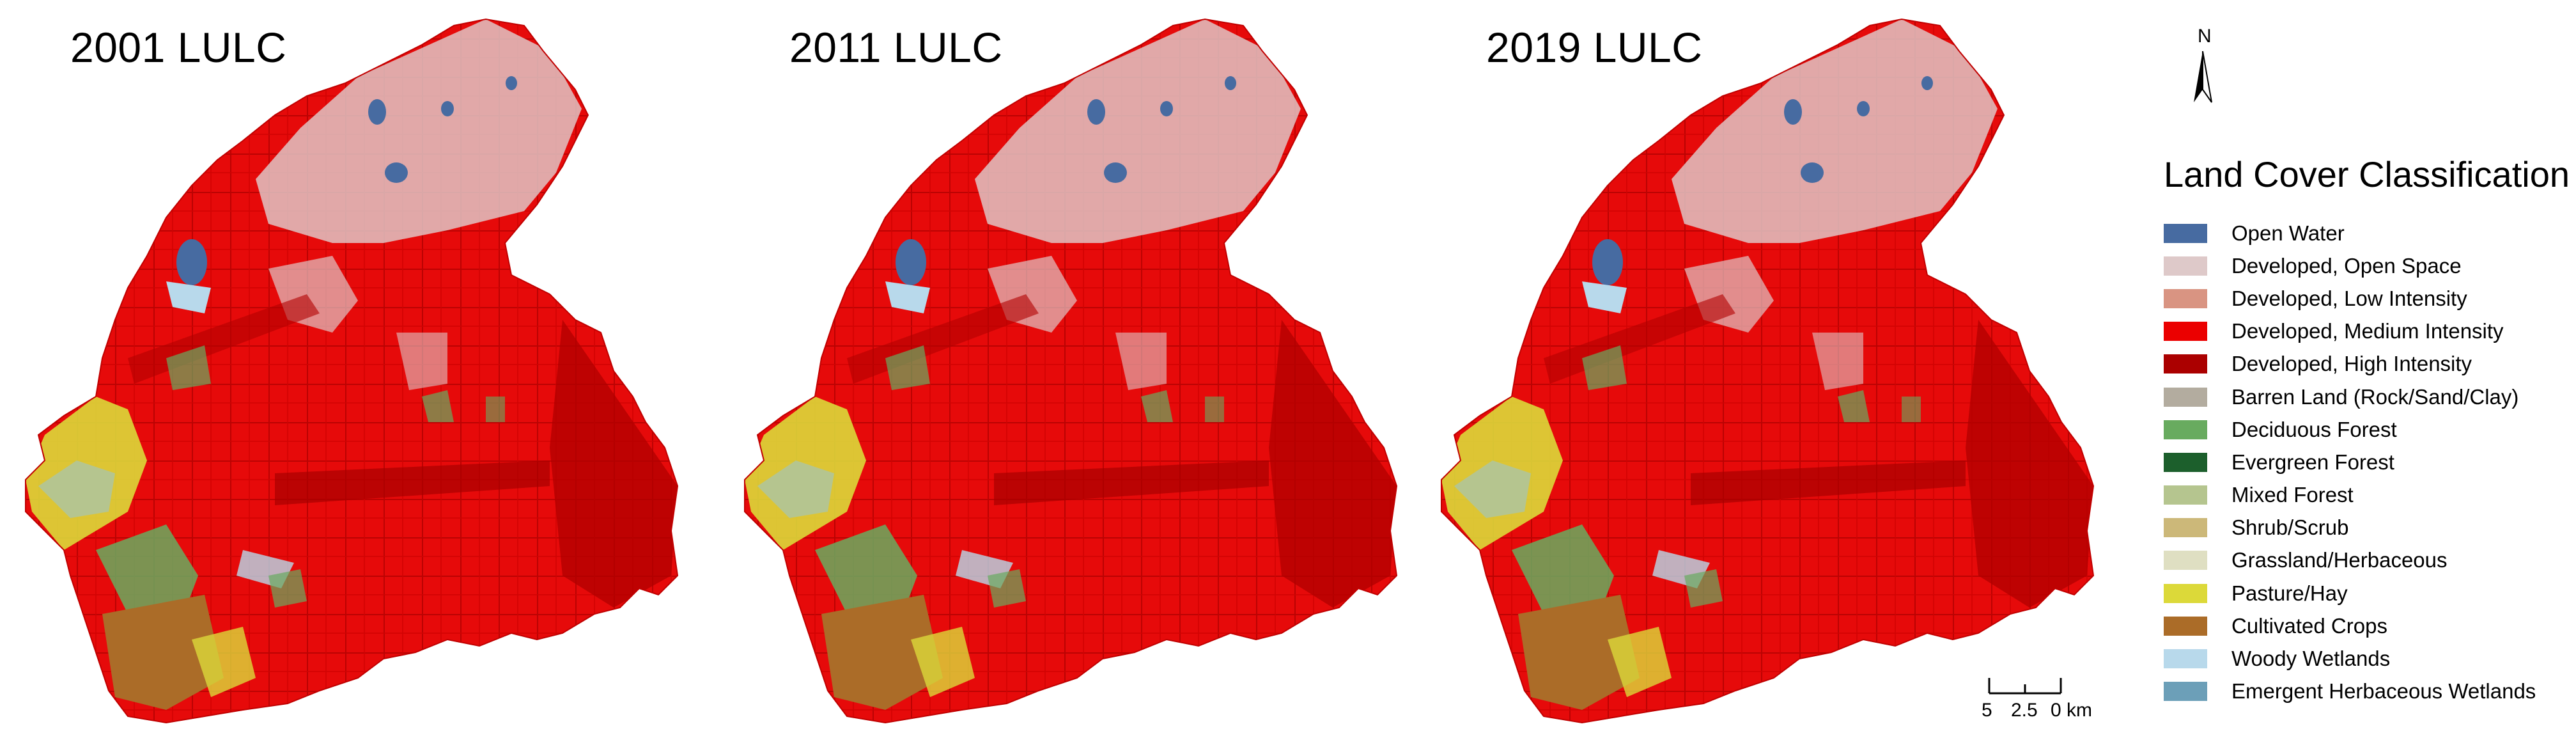 This screenshot has width=2576, height=747. I want to click on legend-item: Emergent Herbaceous Wetlands, so click(2368, 691).